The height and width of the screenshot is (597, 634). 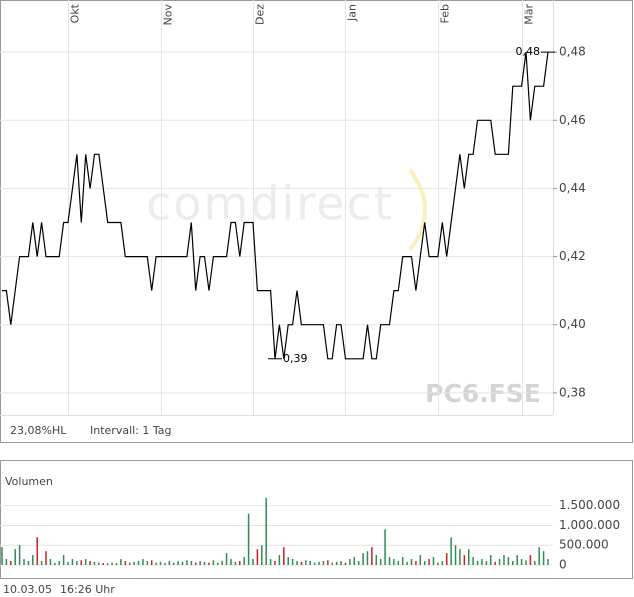 I want to click on y-tick-label: 0, so click(x=563, y=565).